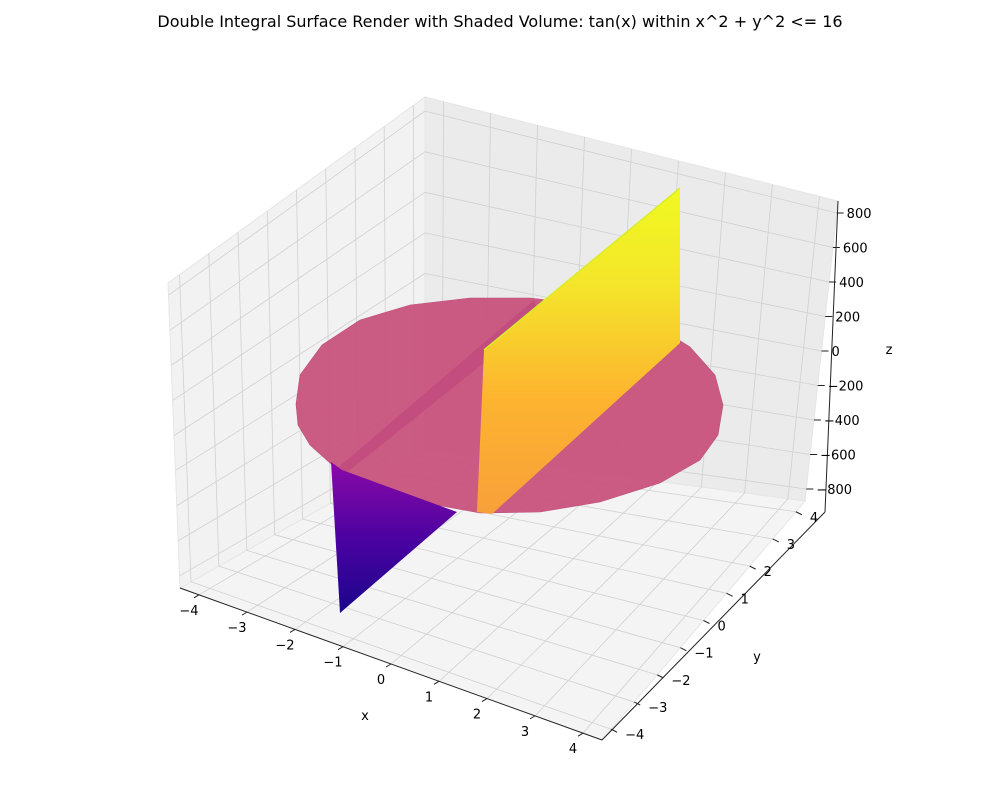  What do you see at coordinates (365, 716) in the screenshot?
I see `x-axis-label: x` at bounding box center [365, 716].